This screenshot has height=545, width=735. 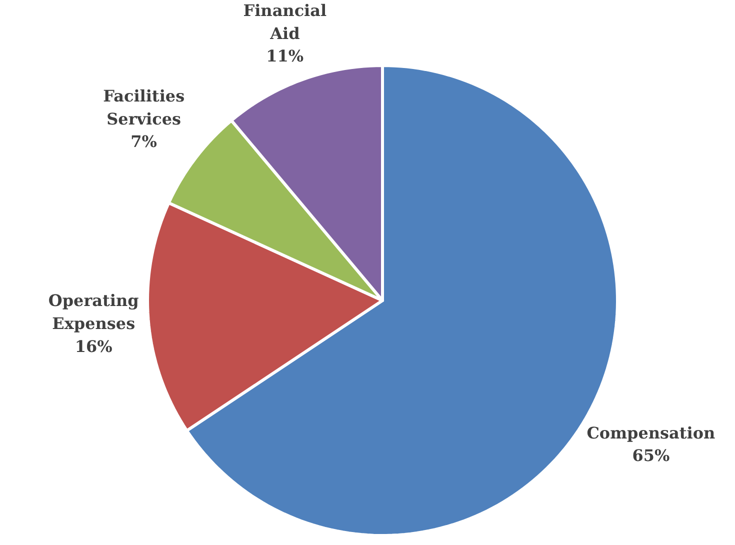 I want to click on data-label: 65%, so click(x=651, y=456).